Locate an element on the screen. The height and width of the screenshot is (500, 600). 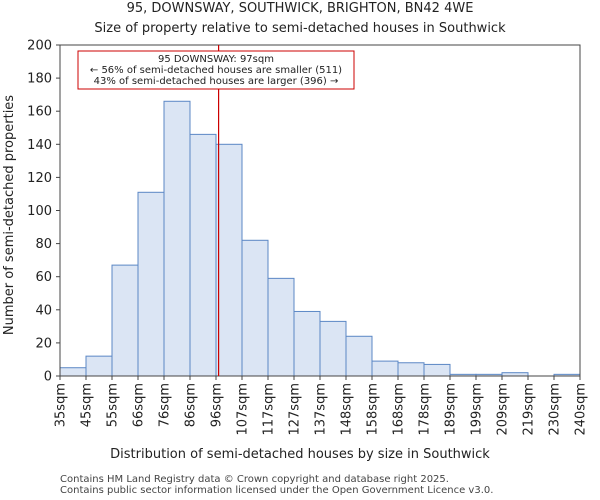
x-tick-label: 148sqm is located at coordinates (347, 409).